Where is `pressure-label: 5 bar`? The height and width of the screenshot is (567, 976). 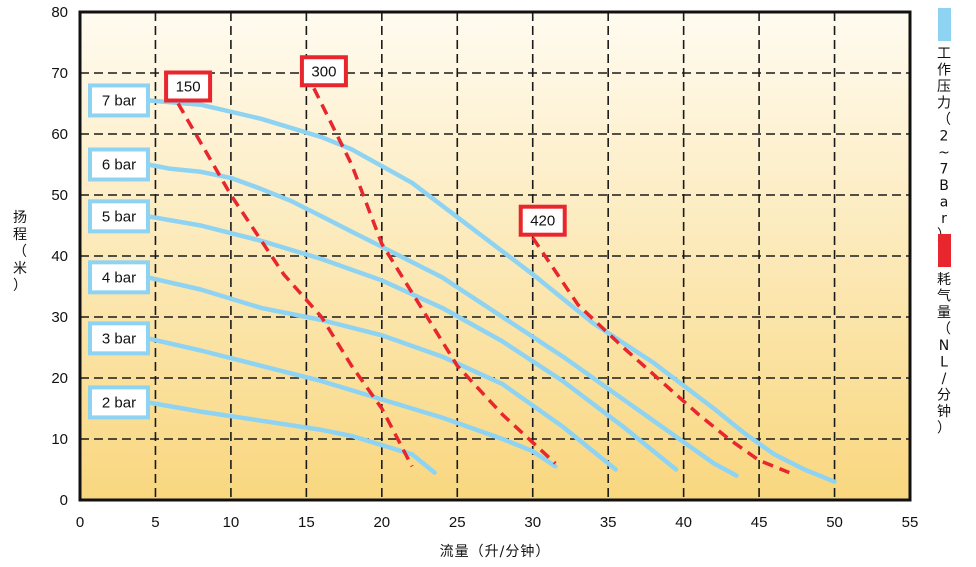
pressure-label: 5 bar is located at coordinates (119, 216).